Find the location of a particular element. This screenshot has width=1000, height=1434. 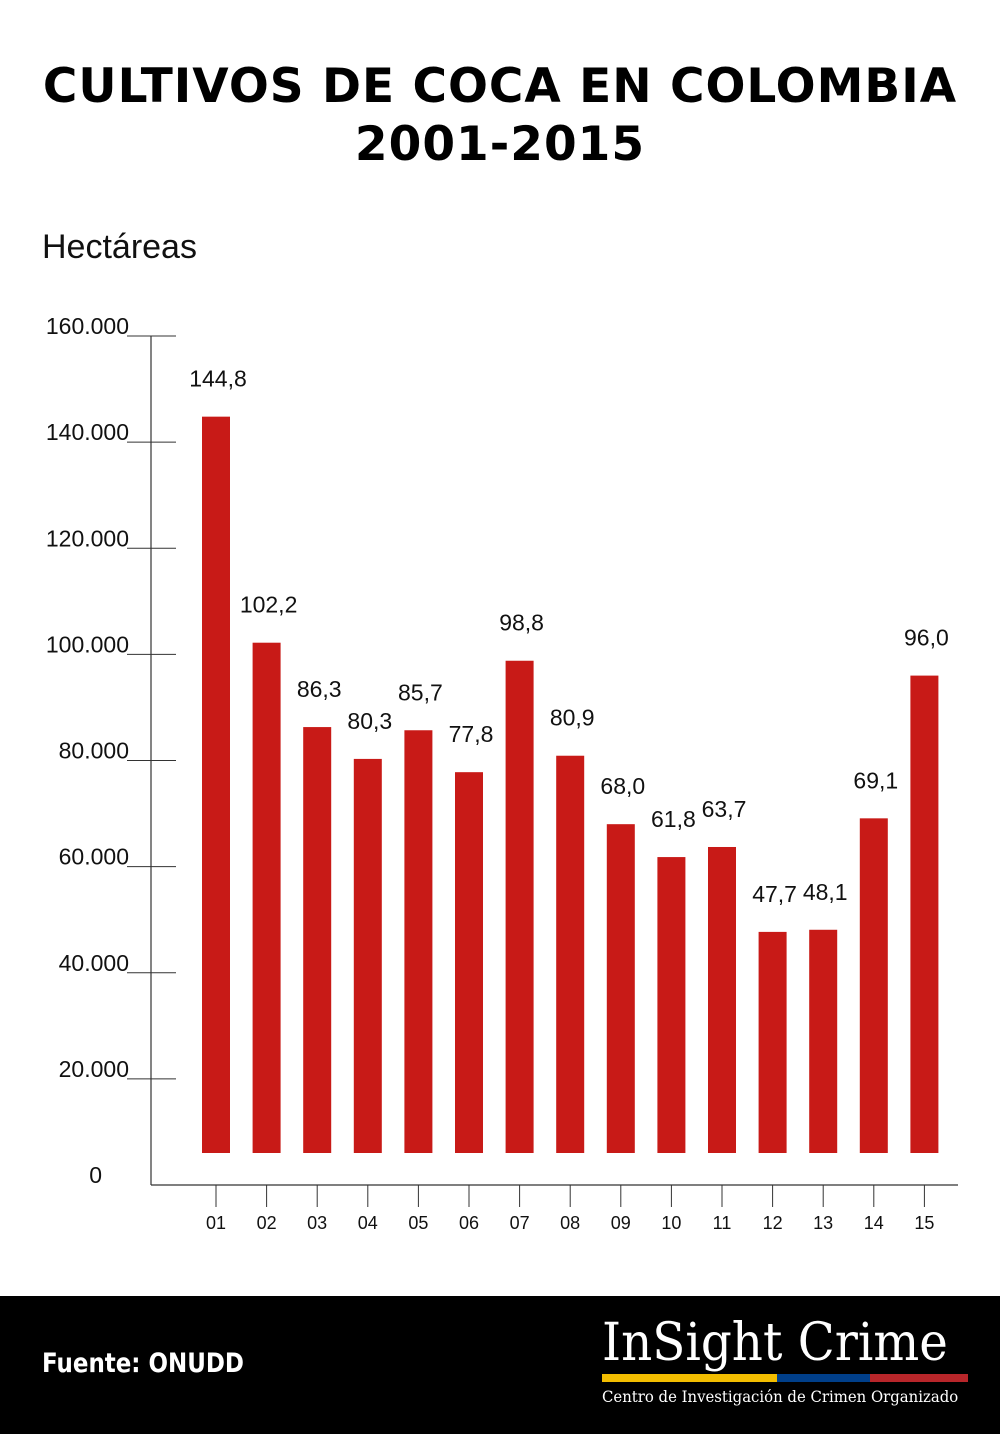

y-tick-label: 140.000 is located at coordinates (87, 432).